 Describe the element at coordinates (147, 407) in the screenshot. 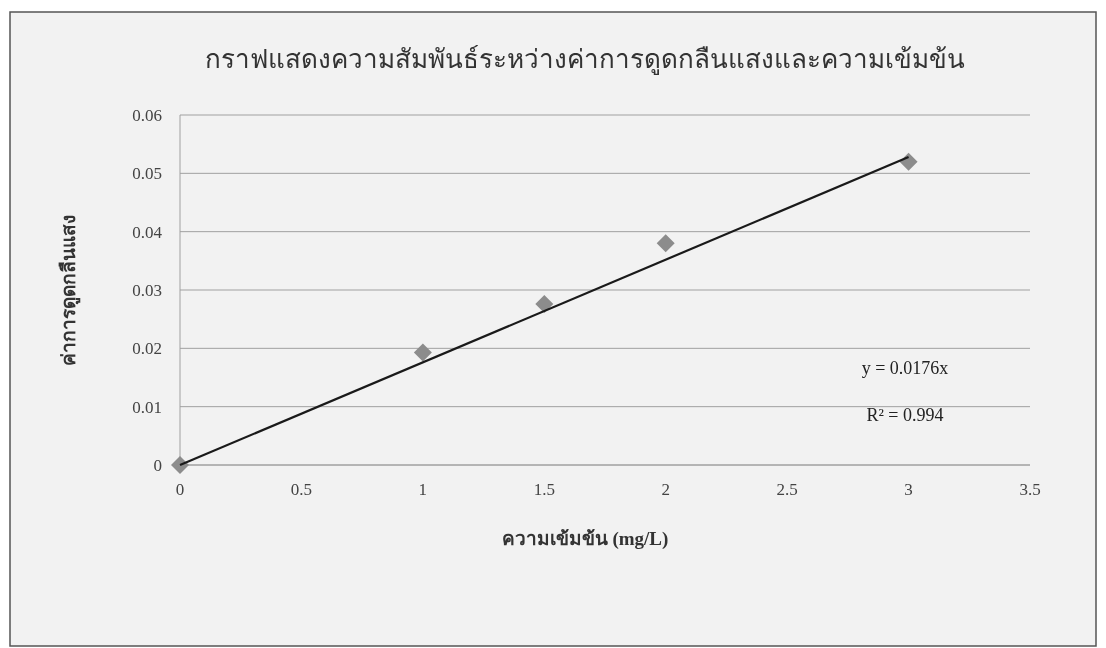

I see `y-tick-label: 0.01` at that location.